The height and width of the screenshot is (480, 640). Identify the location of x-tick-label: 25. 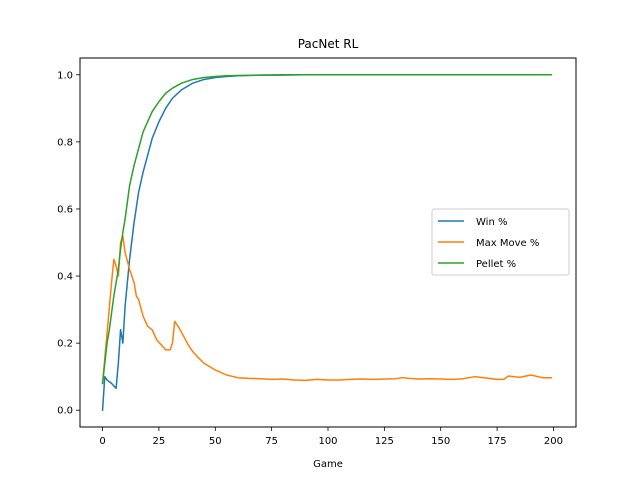
(159, 441).